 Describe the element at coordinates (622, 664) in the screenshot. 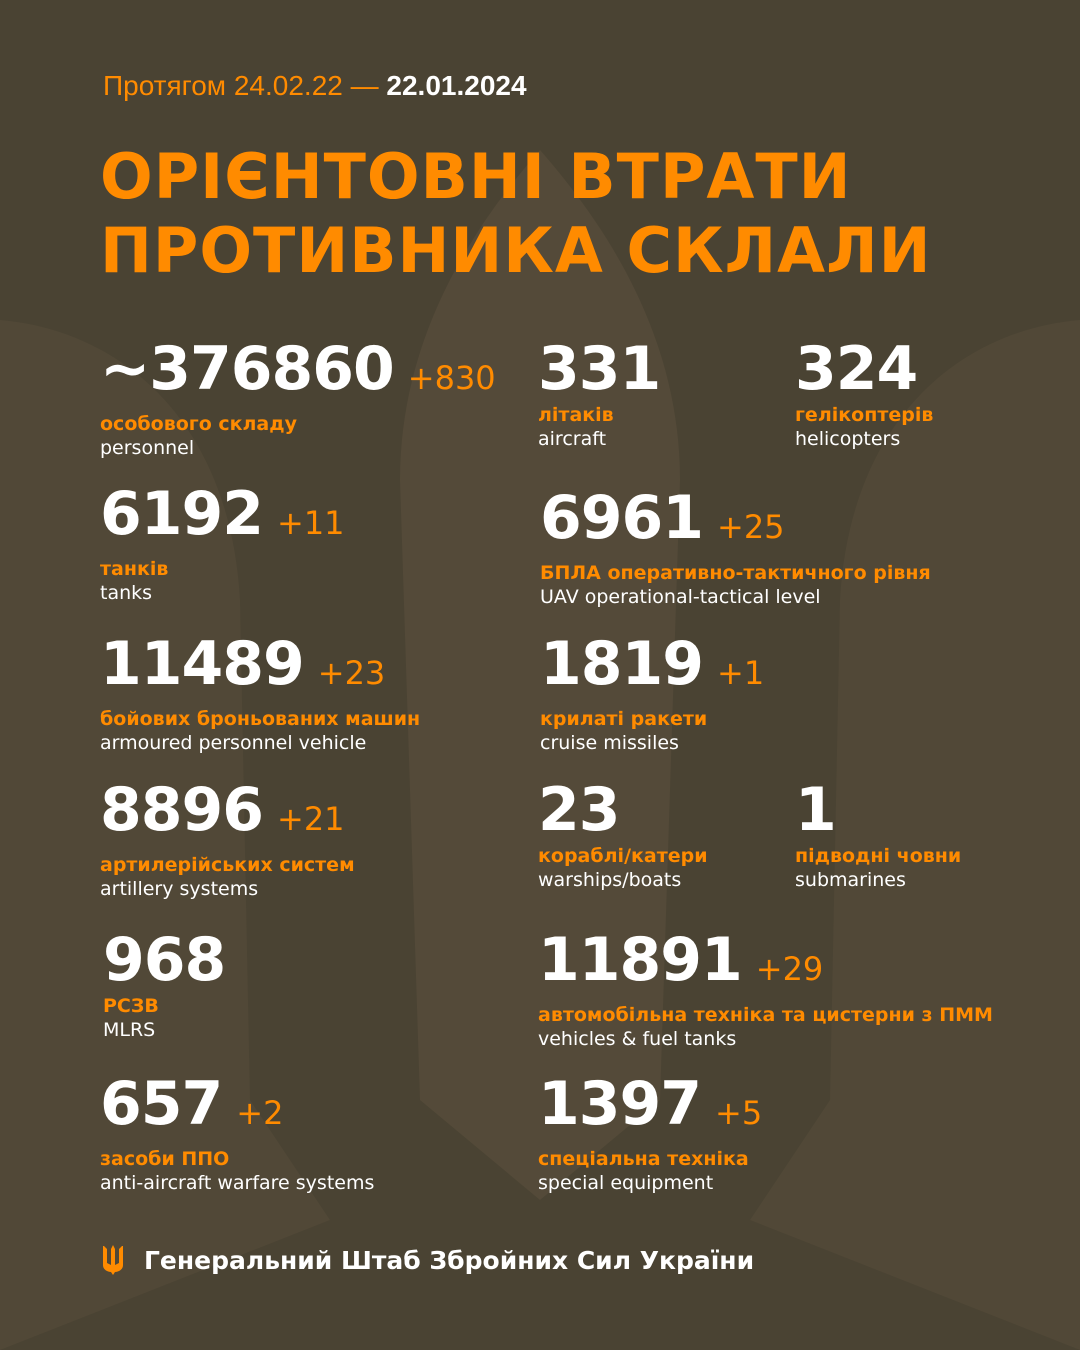

I see `stat-number: 1819` at that location.